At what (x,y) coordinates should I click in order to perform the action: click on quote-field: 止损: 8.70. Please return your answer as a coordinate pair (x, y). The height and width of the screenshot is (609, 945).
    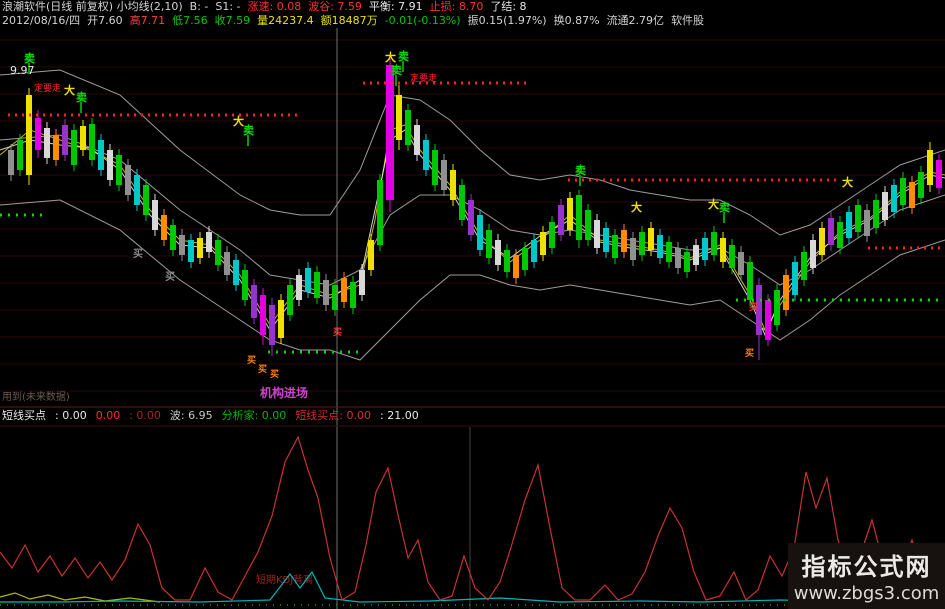
    Looking at the image, I should click on (456, 6).